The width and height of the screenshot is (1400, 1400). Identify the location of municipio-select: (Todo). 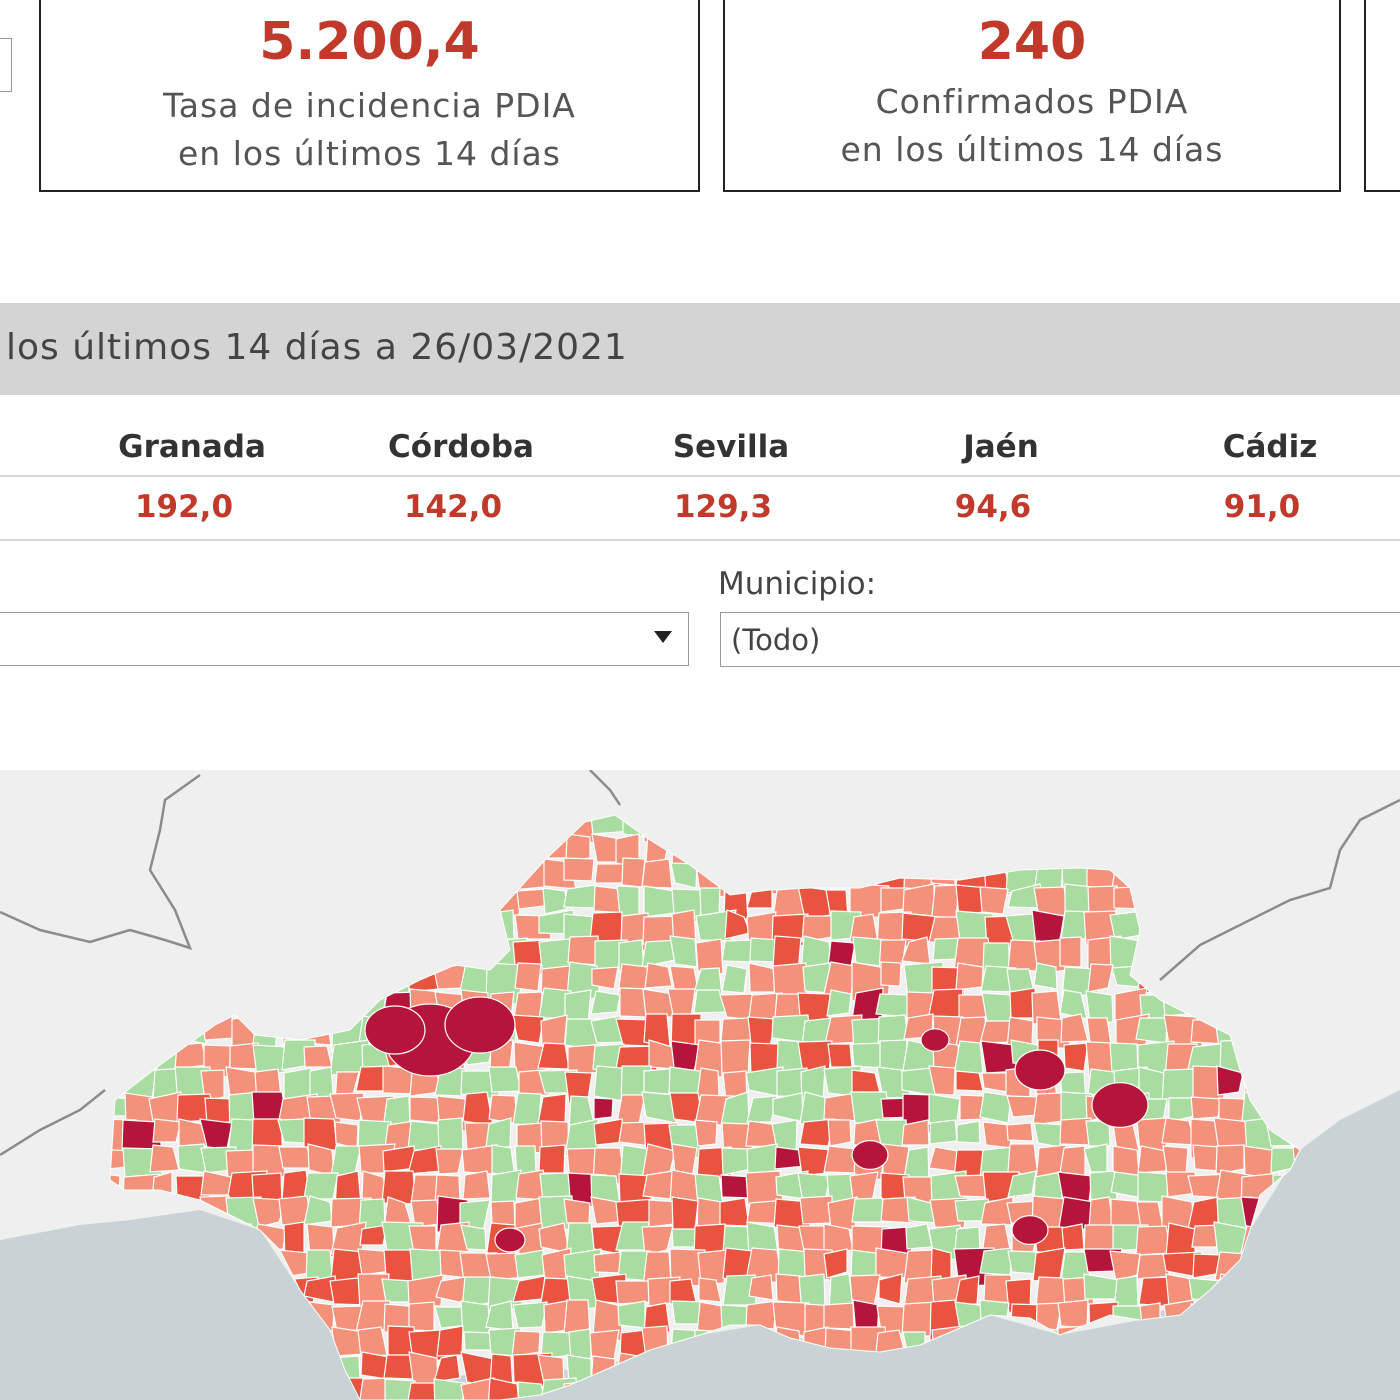
(1060, 639).